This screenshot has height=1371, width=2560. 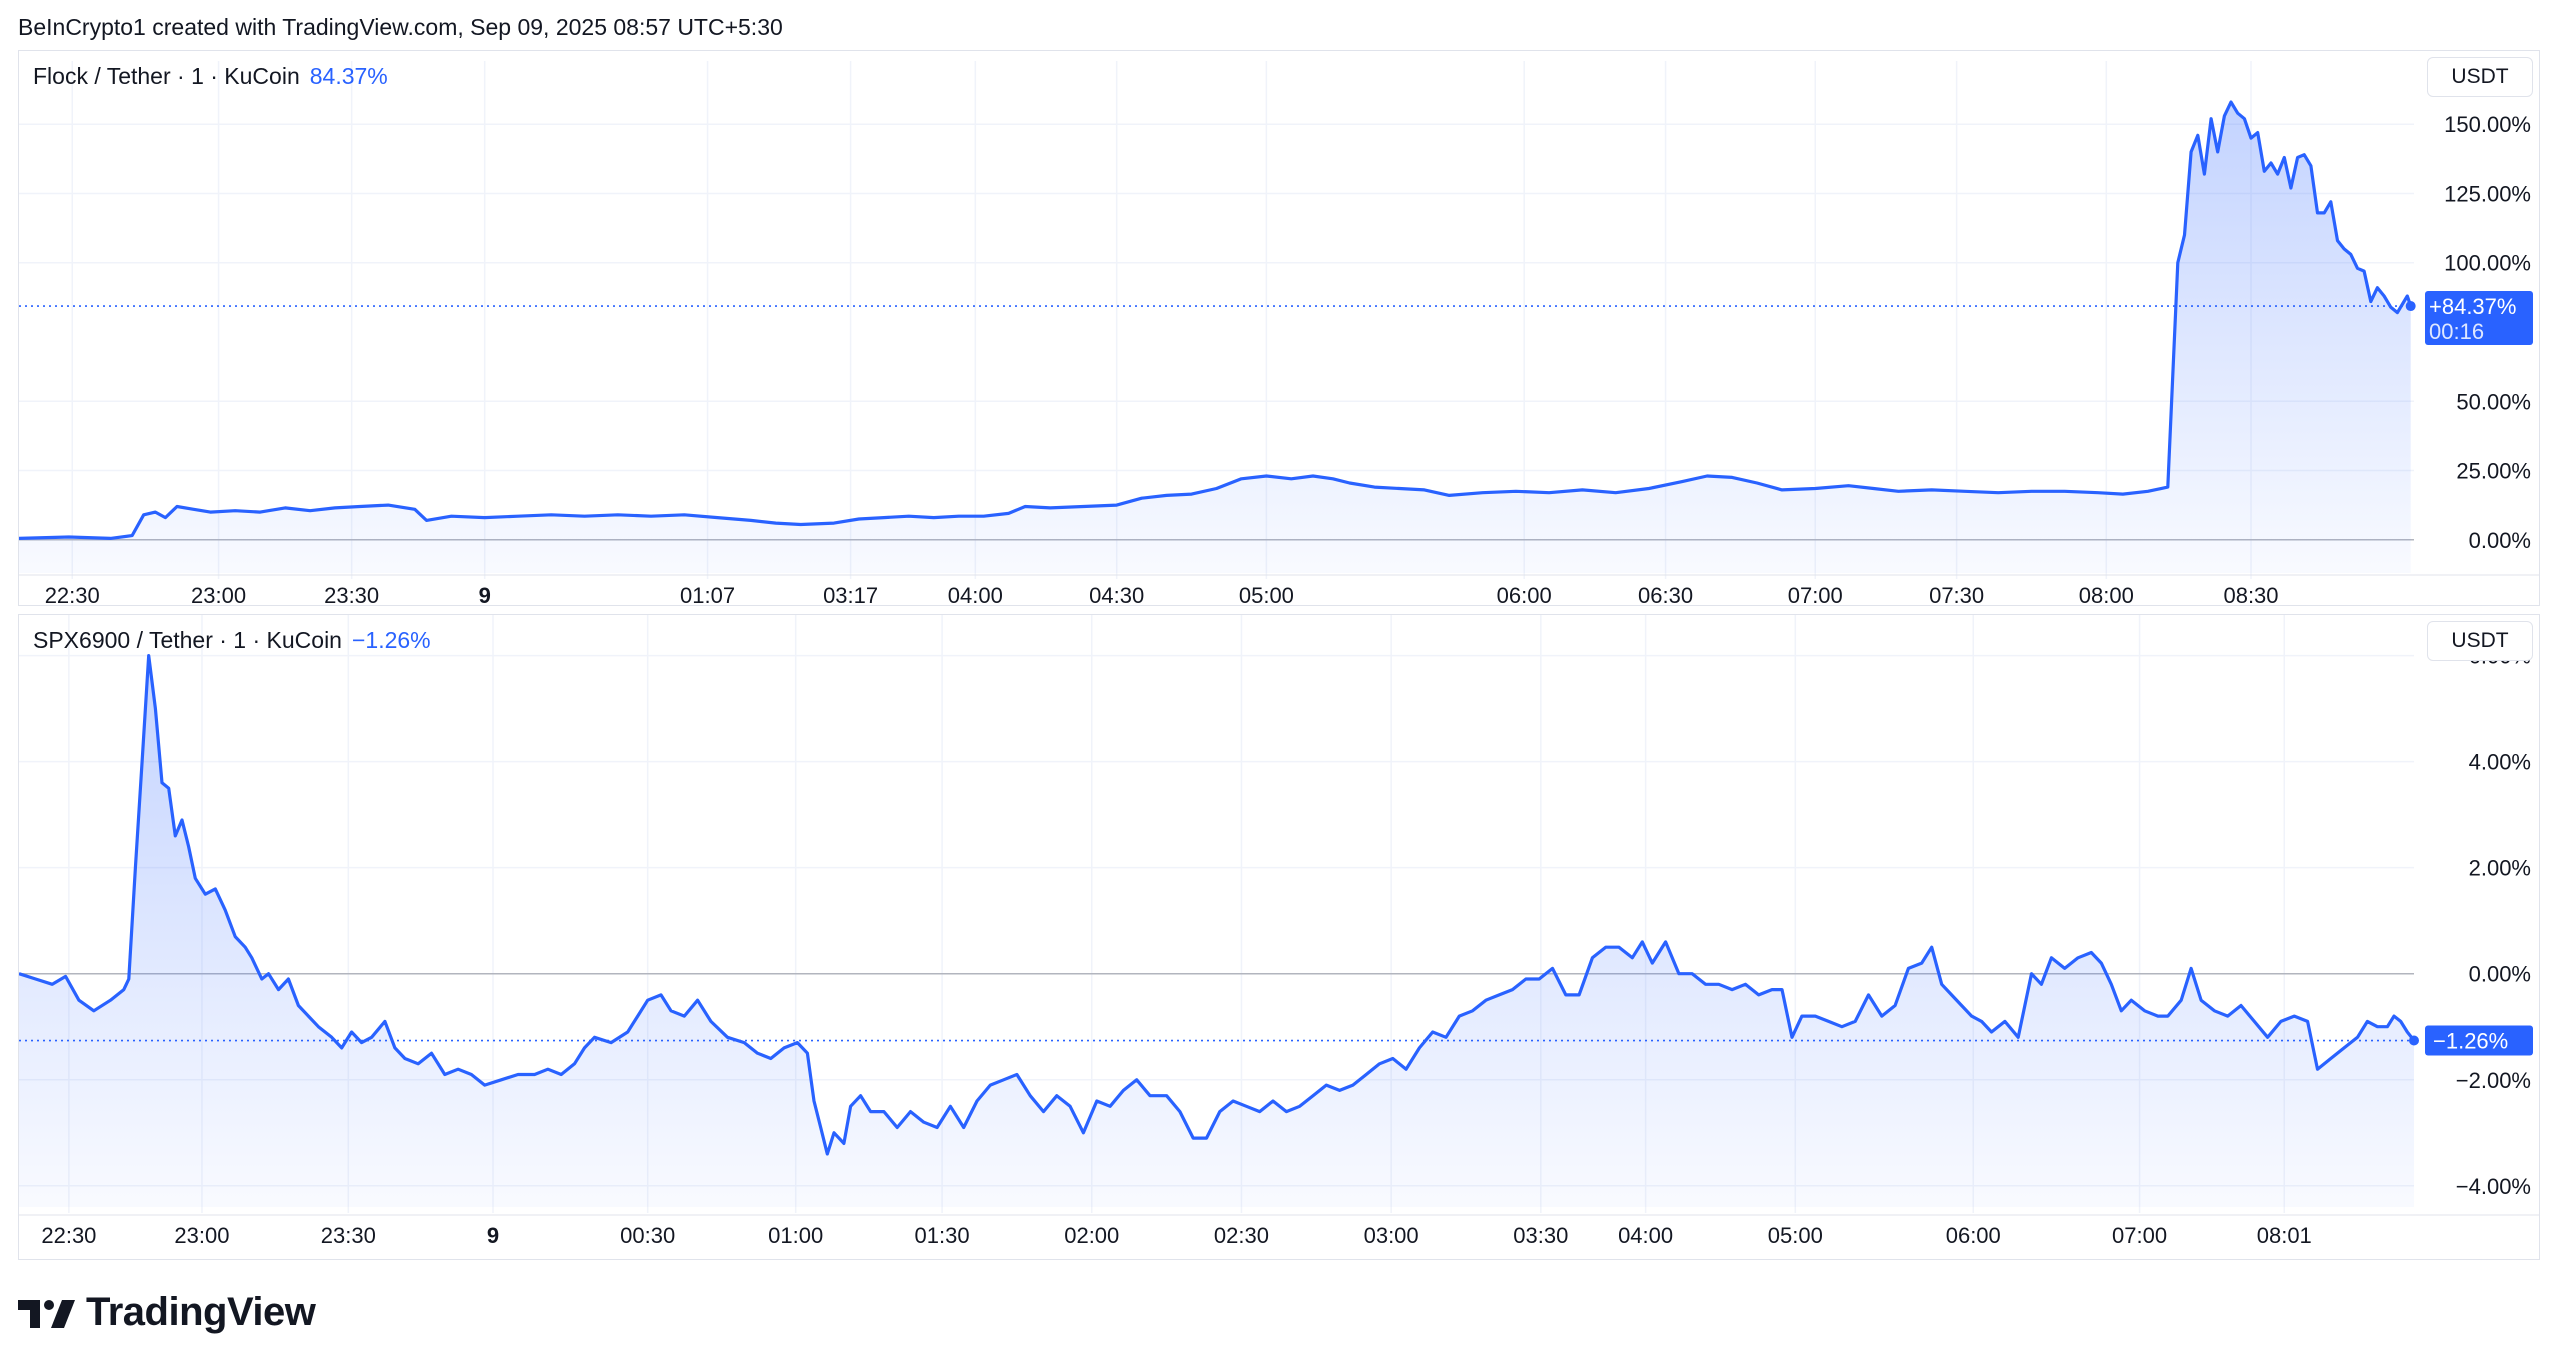 I want to click on y-tick-label: −2.00%, so click(x=2493, y=1080).